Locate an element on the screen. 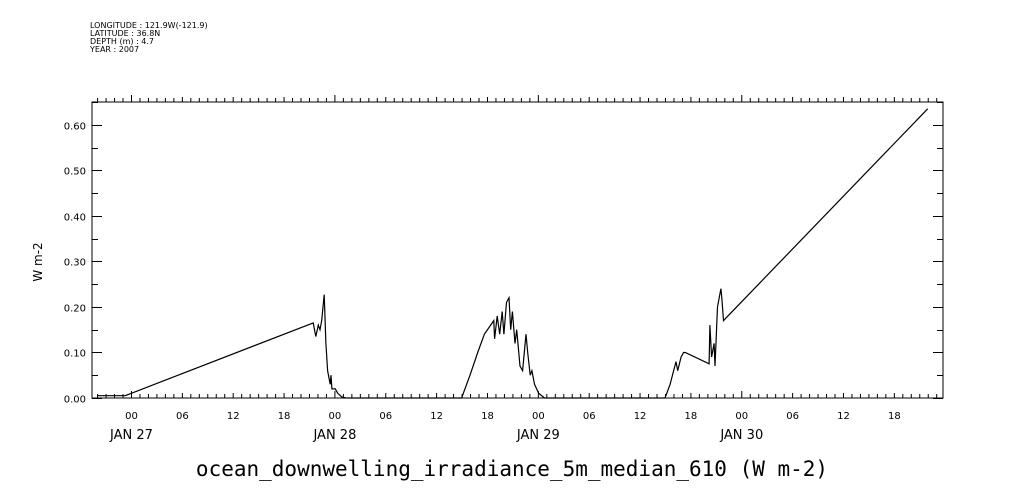  header-latitude: LATITUDE : 36.8N is located at coordinates (125, 33).